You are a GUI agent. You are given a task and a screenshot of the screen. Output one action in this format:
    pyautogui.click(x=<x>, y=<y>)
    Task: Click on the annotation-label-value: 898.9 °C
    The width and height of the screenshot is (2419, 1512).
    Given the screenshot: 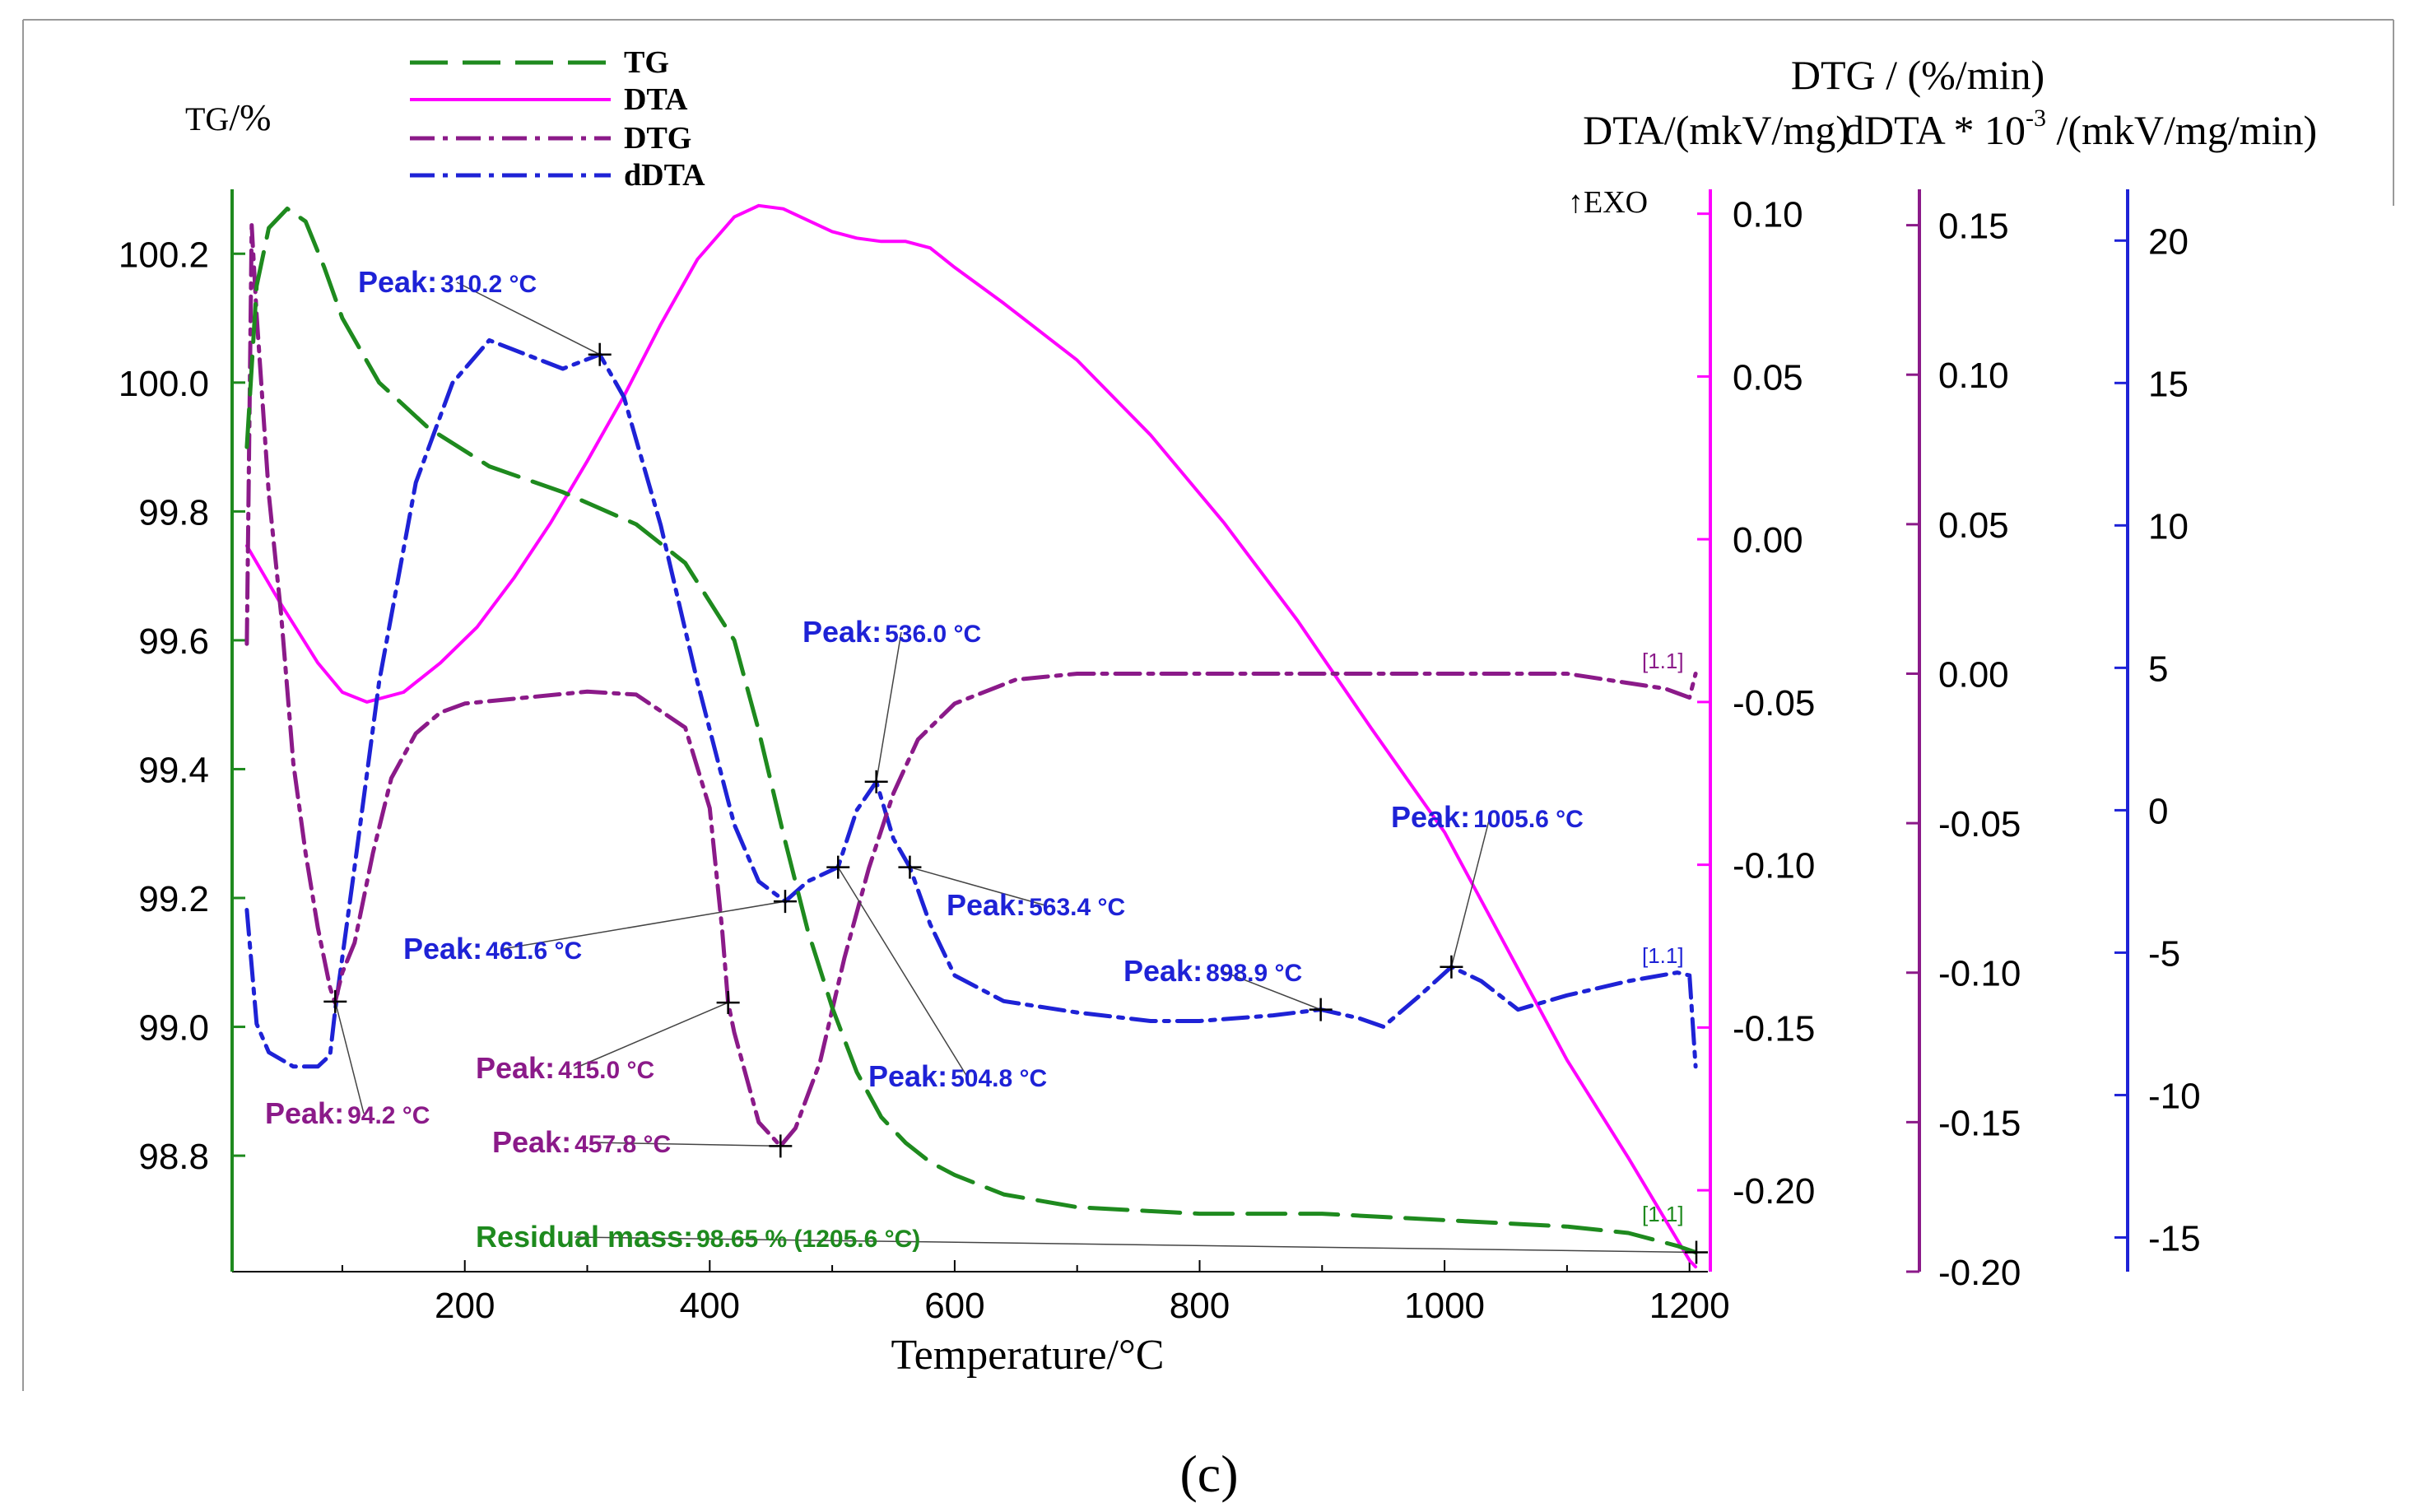 What is the action you would take?
    pyautogui.click(x=1254, y=973)
    